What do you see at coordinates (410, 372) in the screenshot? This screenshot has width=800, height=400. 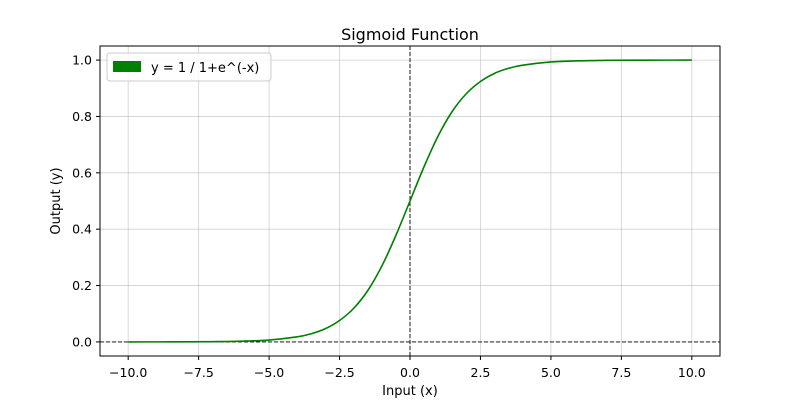 I see `x-tick-label: 0.0` at bounding box center [410, 372].